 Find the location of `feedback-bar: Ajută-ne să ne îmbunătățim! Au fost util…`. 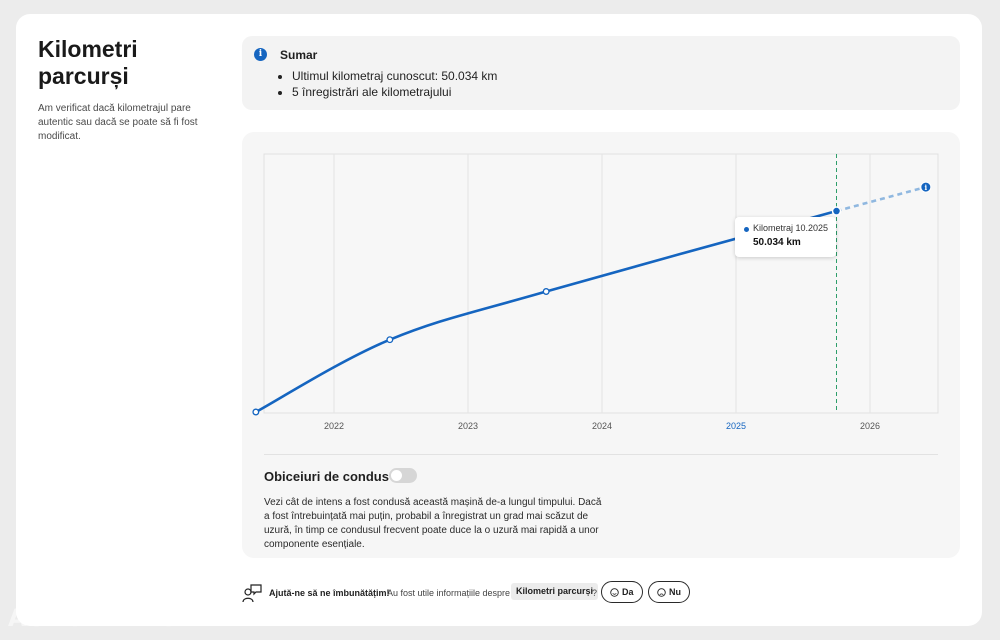

feedback-bar: Ajută-ne să ne îmbunătățim! Au fost util… is located at coordinates (602, 594).